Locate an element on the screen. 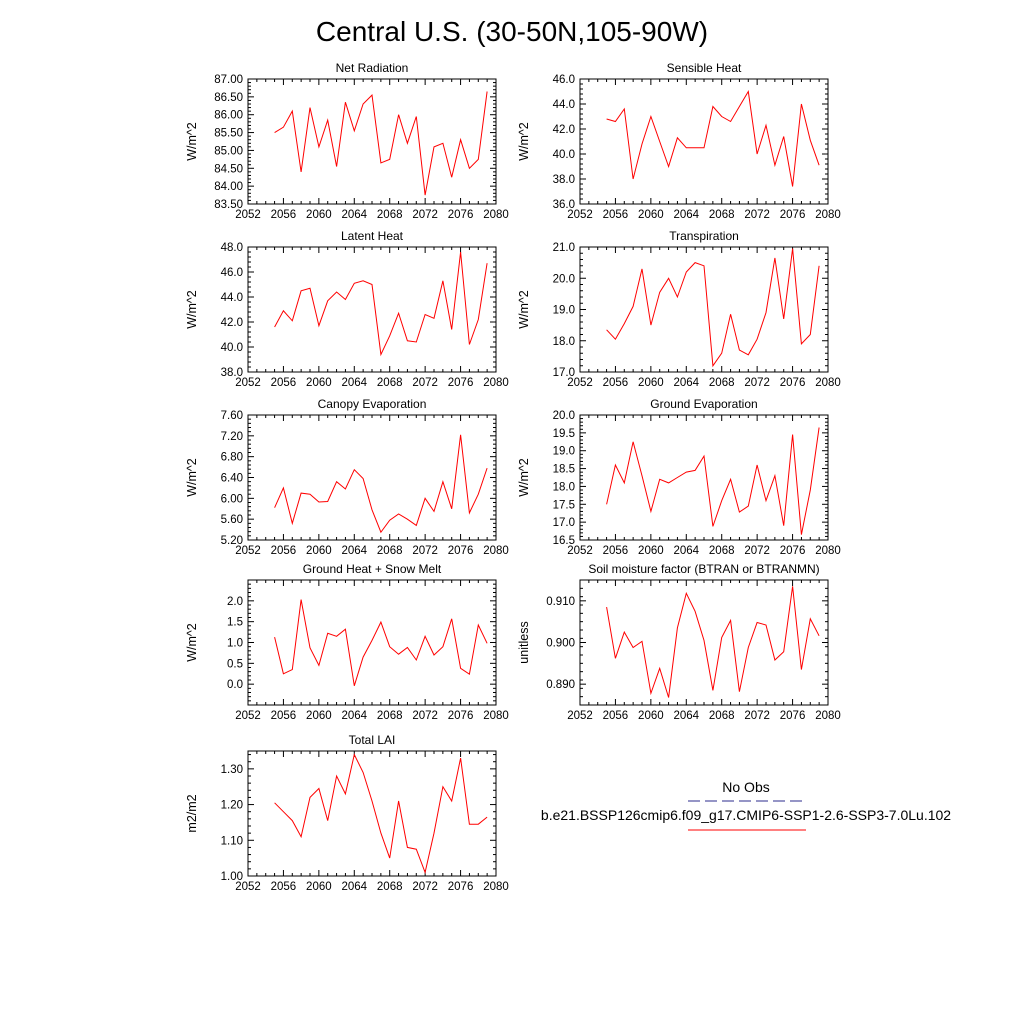  y-tick-label: 1.20 is located at coordinates (232, 806).